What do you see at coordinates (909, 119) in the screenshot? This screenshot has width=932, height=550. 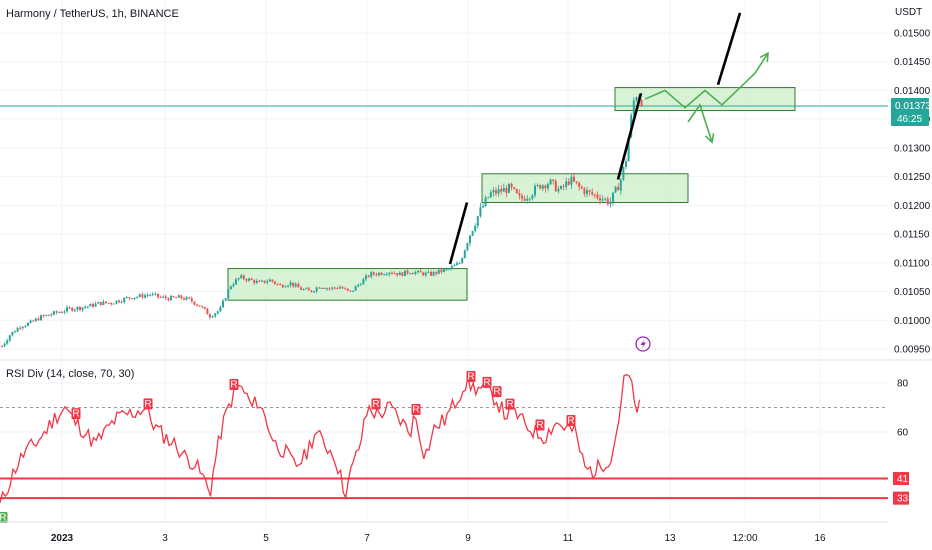 I see `bar-countdown: 46:25` at bounding box center [909, 119].